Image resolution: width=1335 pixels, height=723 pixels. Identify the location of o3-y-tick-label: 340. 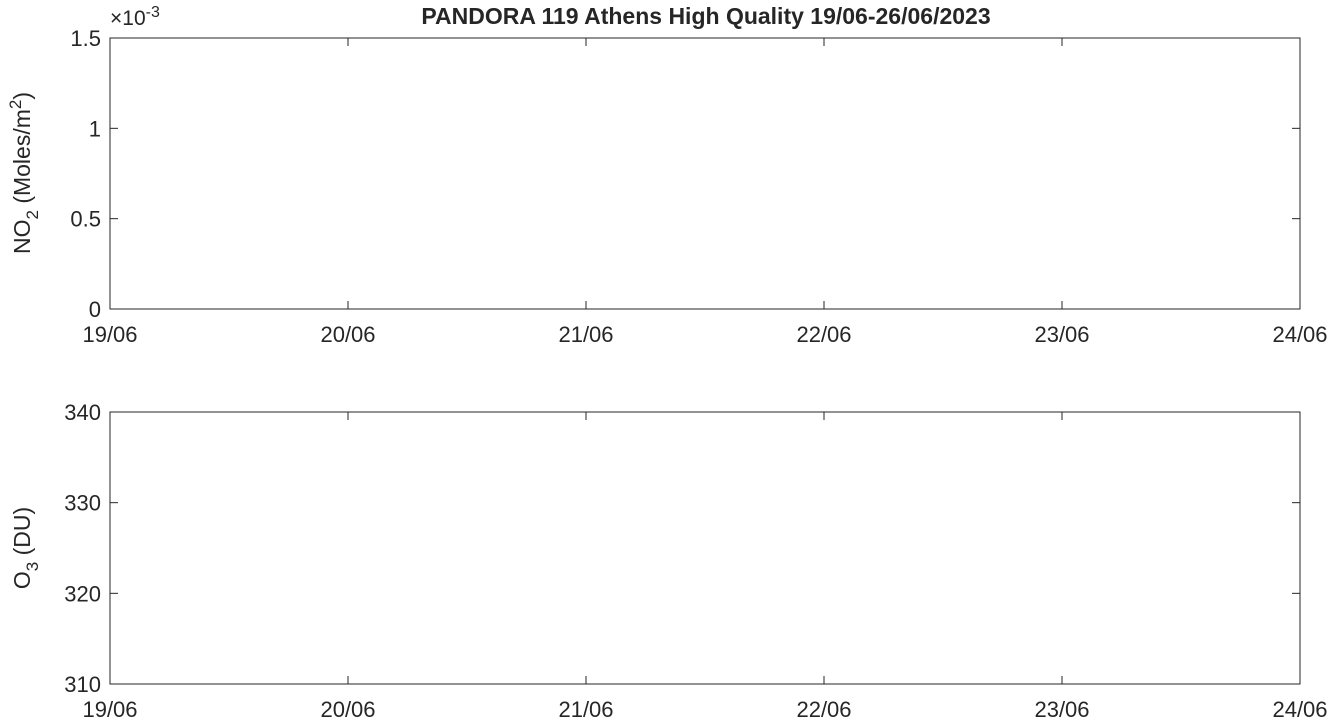
(82, 412).